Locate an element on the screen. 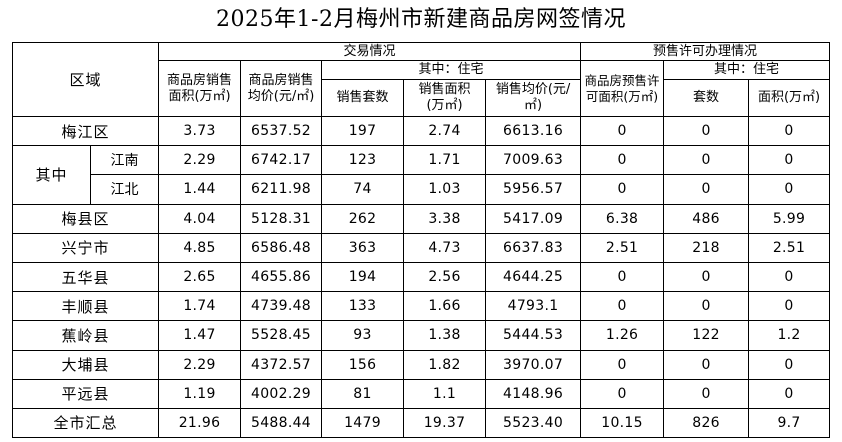 Image resolution: width=842 pixels, height=442 pixels. row-group-label: 其中 is located at coordinates (51, 175).